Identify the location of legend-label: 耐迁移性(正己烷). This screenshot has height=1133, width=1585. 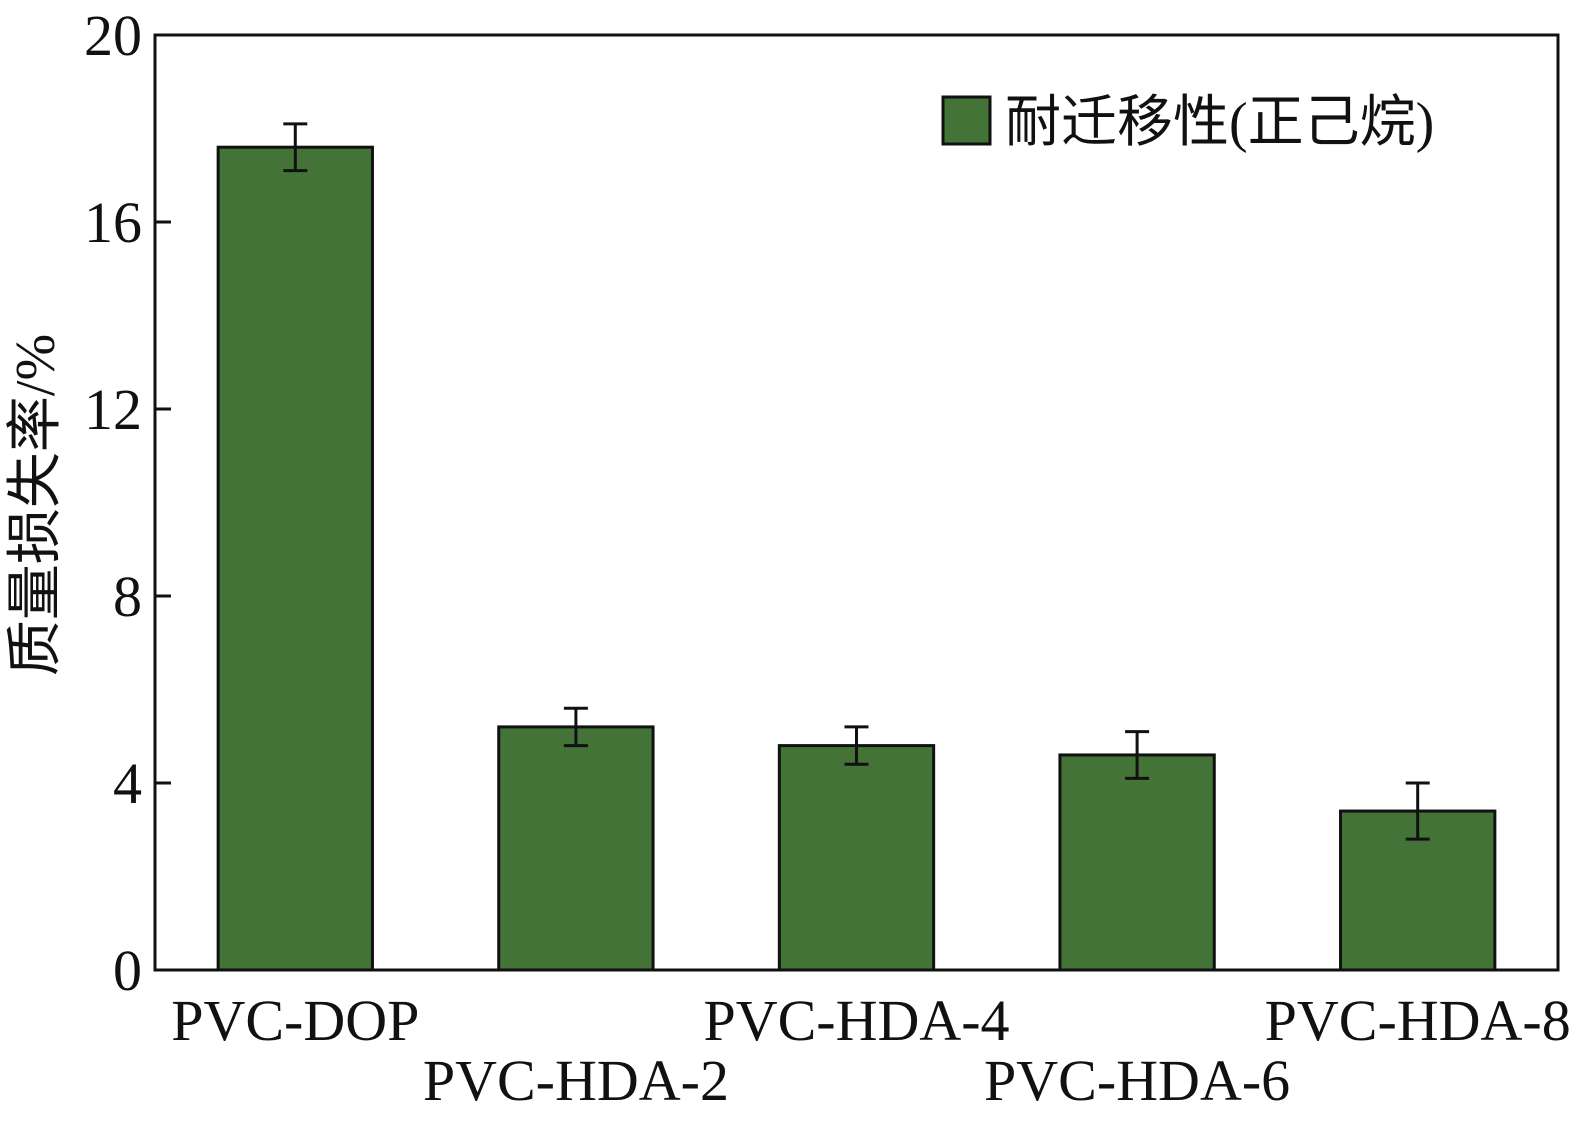
(1219, 123).